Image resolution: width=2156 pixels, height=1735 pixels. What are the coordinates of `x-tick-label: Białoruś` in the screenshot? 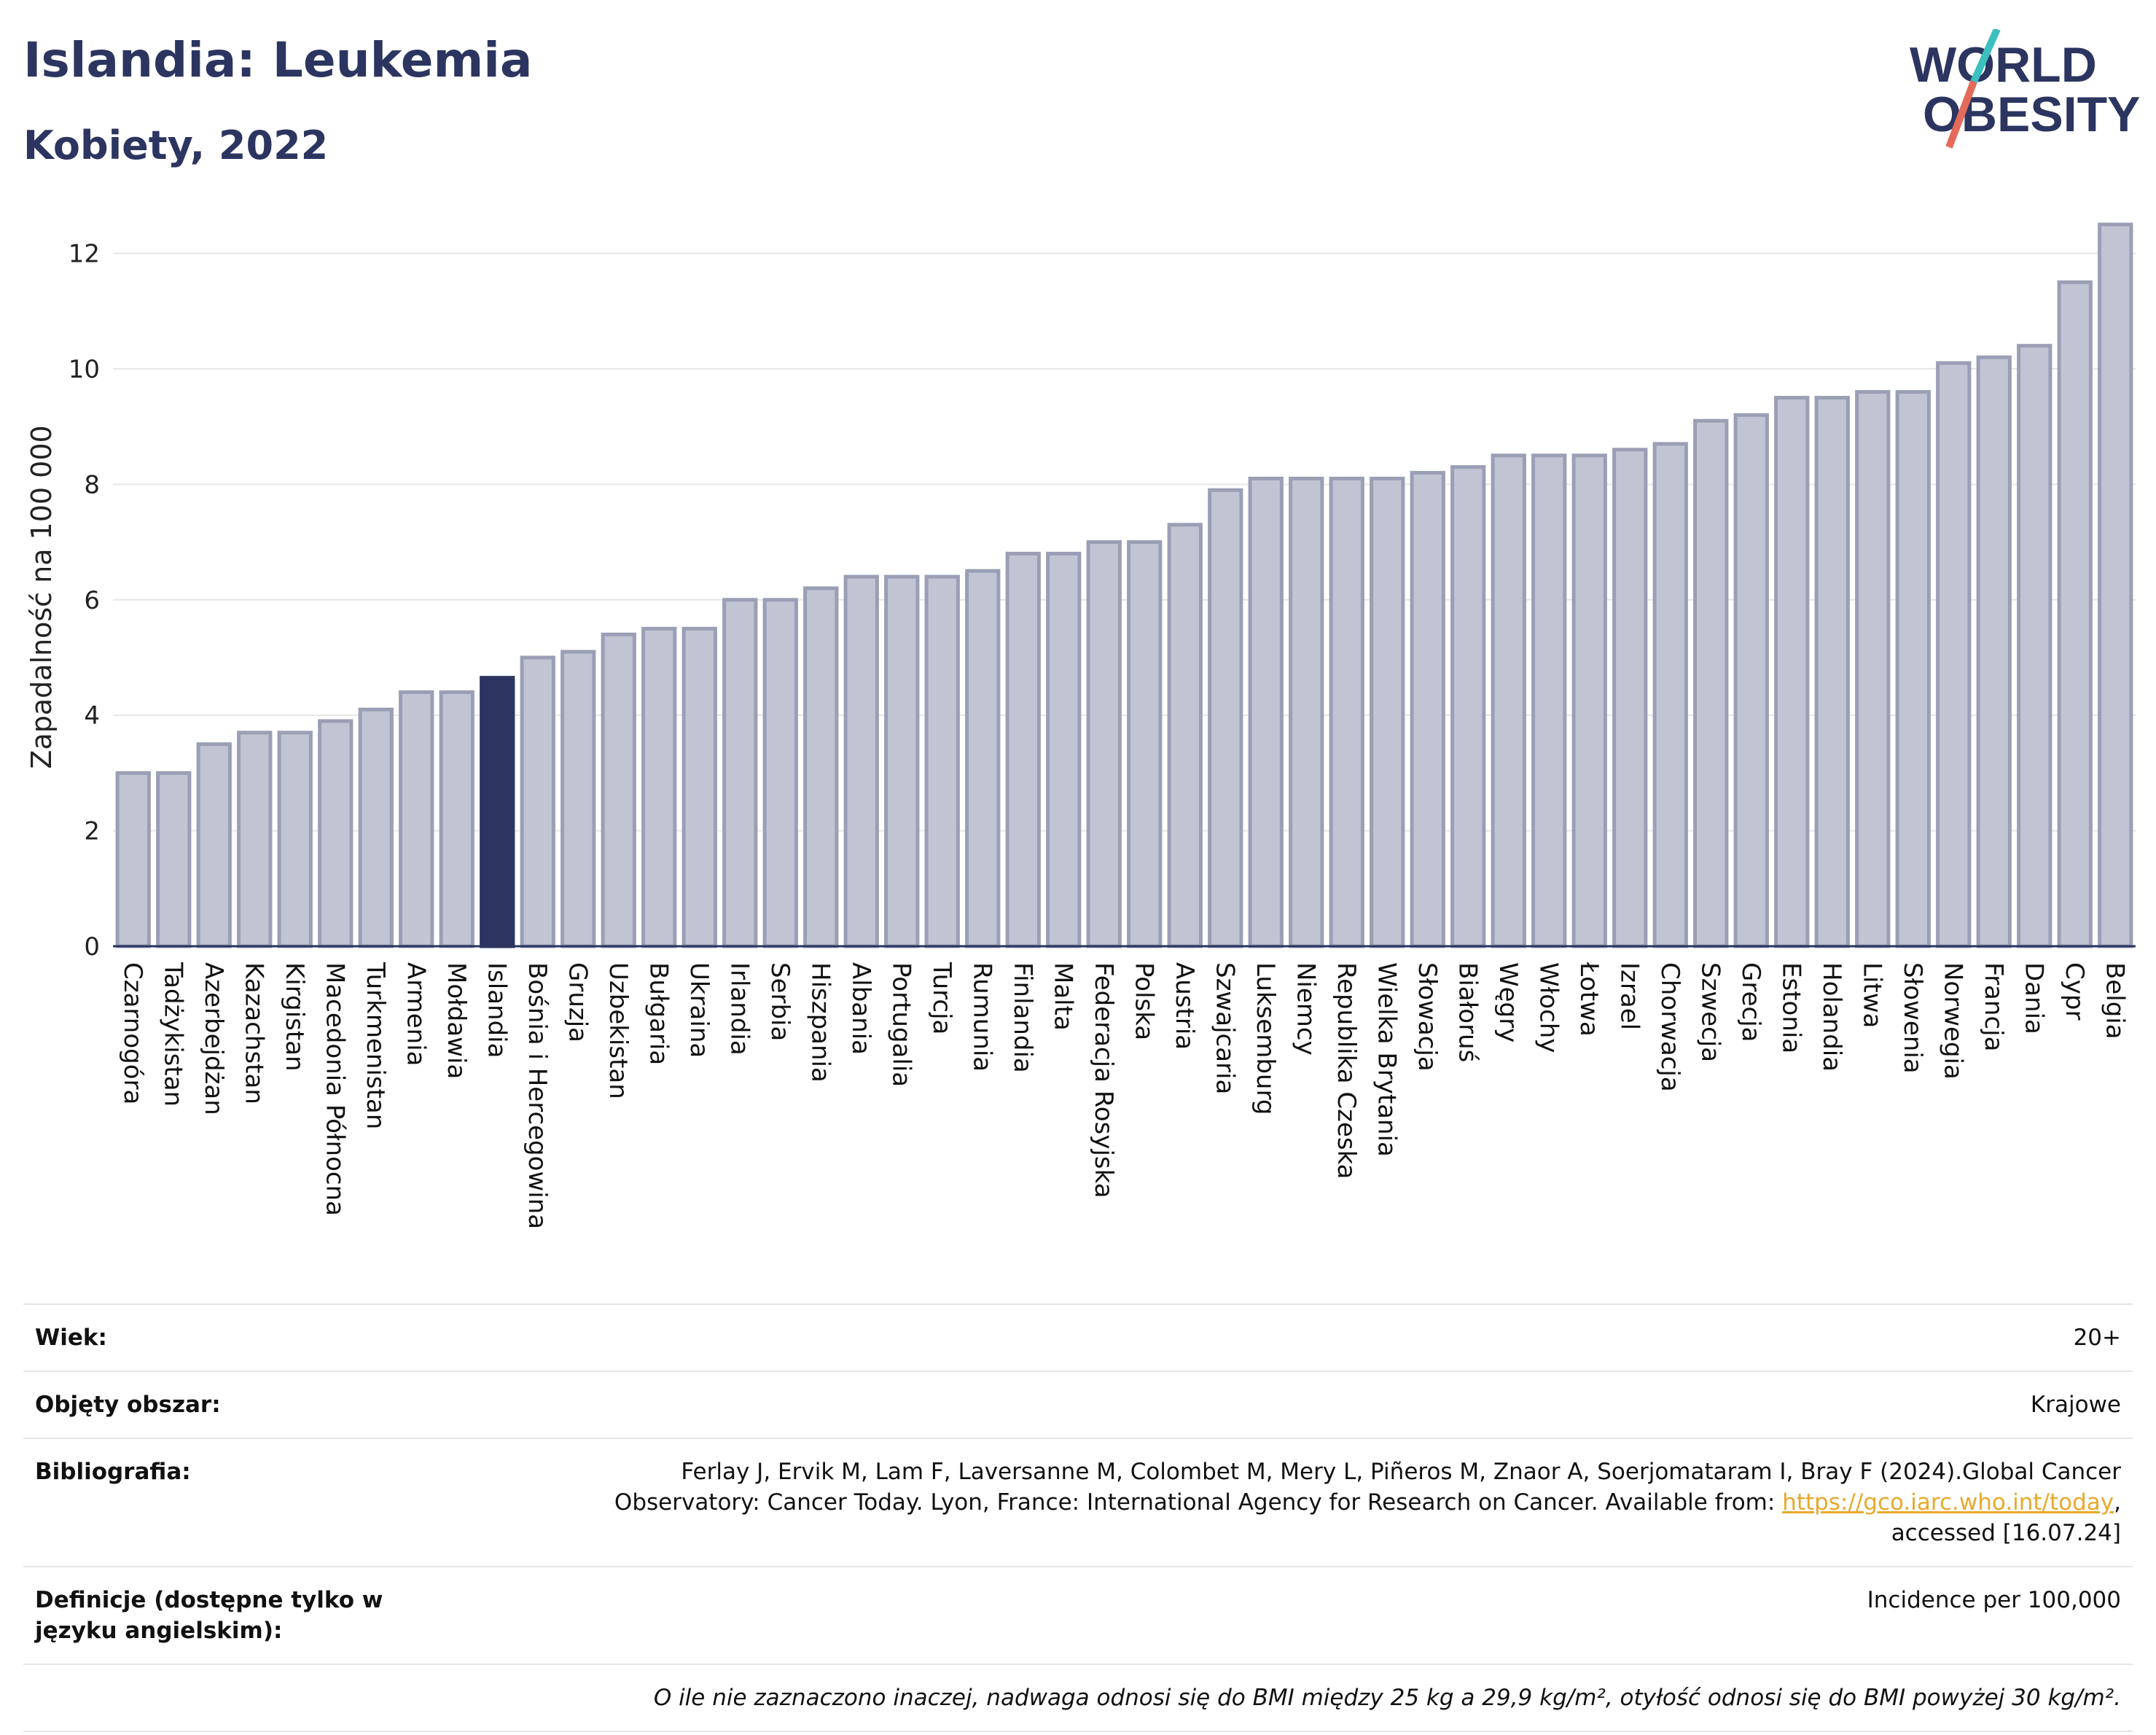 It's located at (1468, 1012).